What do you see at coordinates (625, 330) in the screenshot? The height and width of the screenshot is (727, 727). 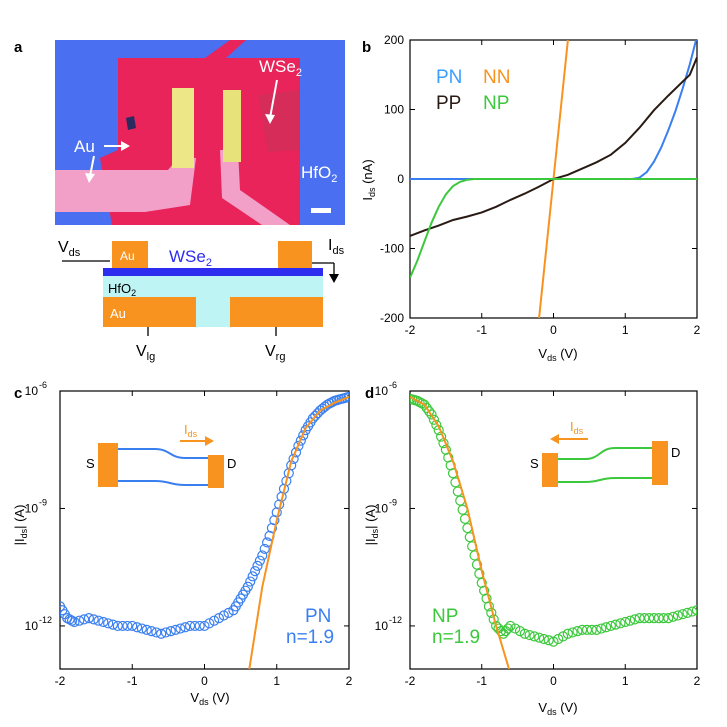 I see `x-tick-label: 1` at bounding box center [625, 330].